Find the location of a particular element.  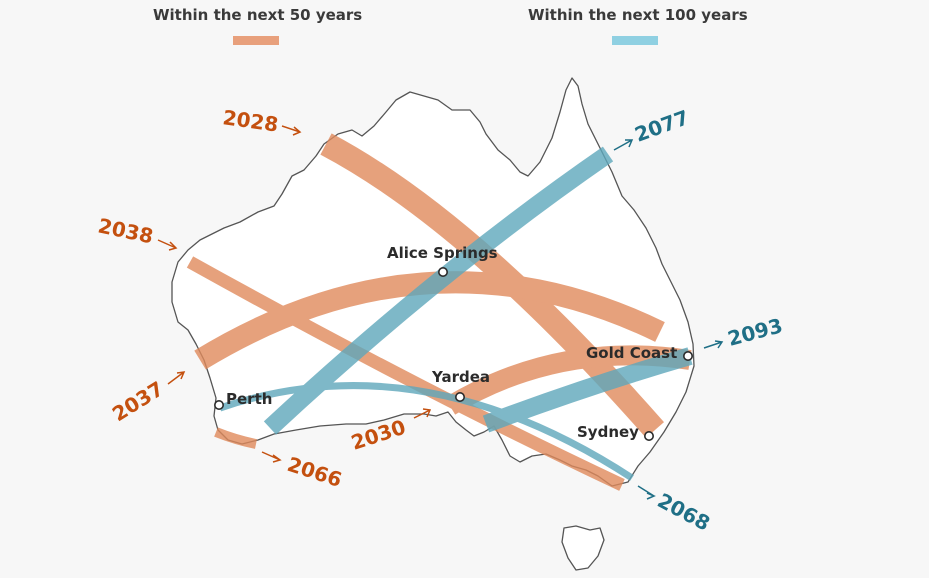

arrow-2030 is located at coordinates (422, 413).